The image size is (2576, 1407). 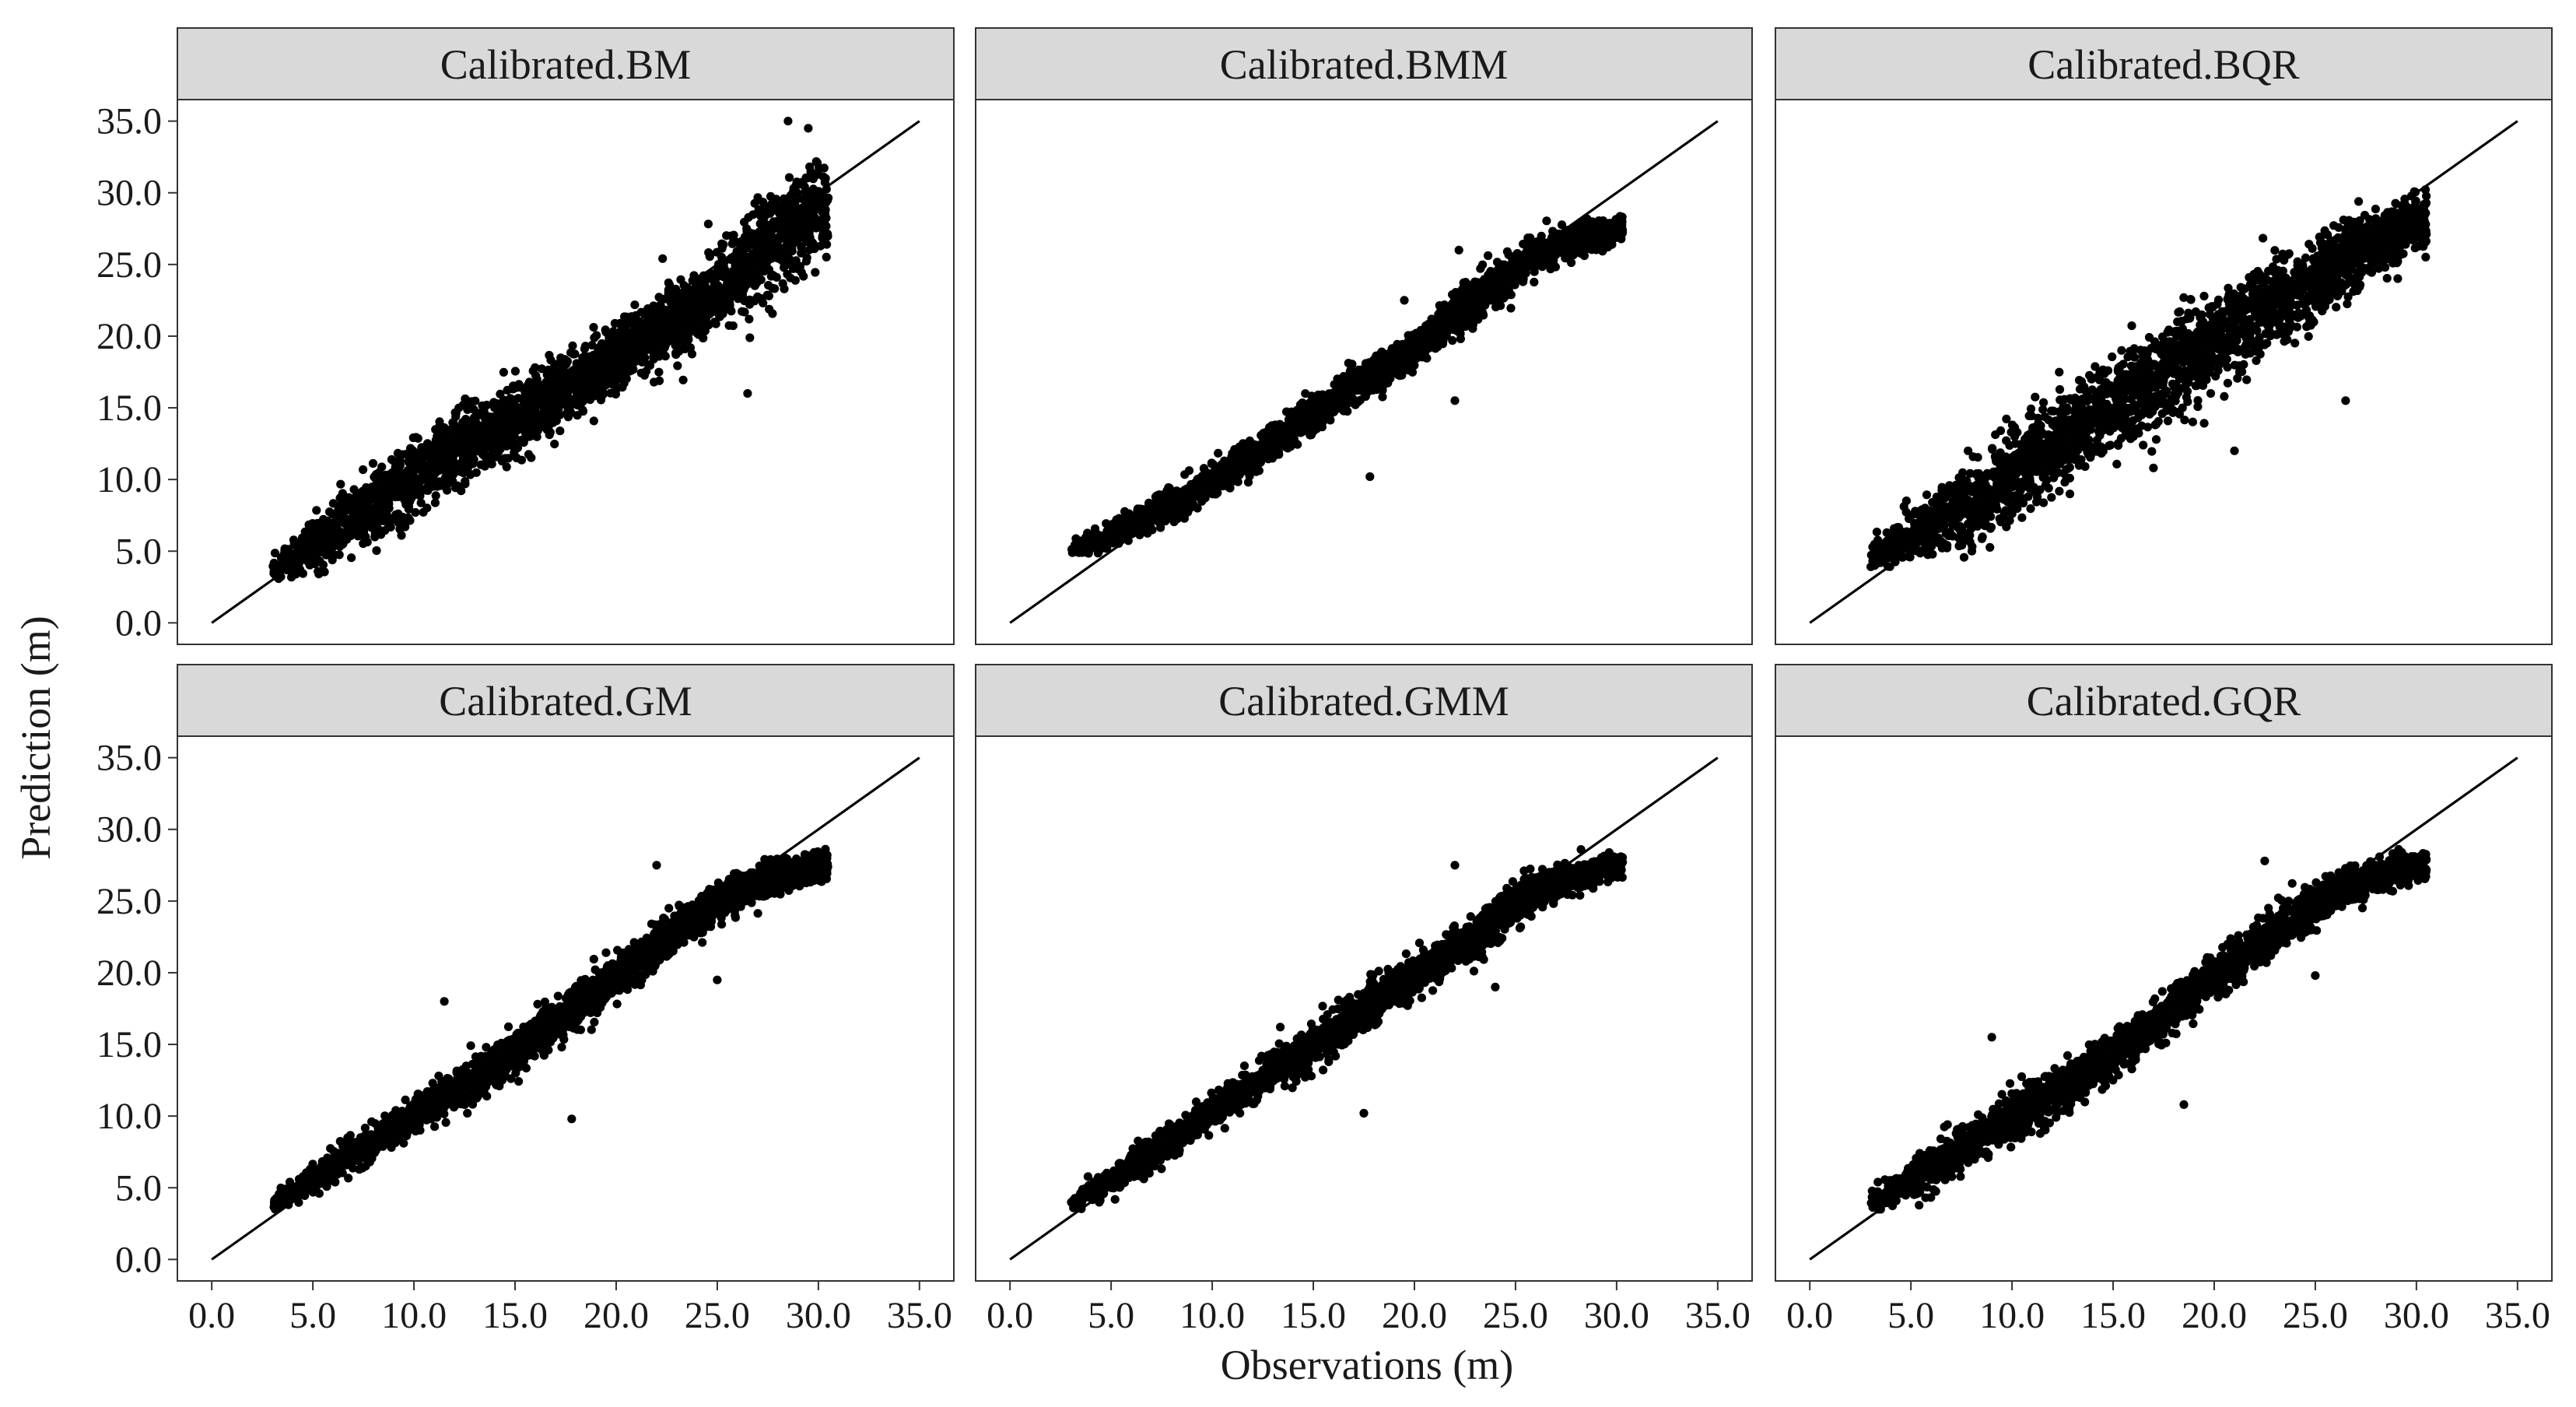 I want to click on panel-border, so click(x=566, y=372).